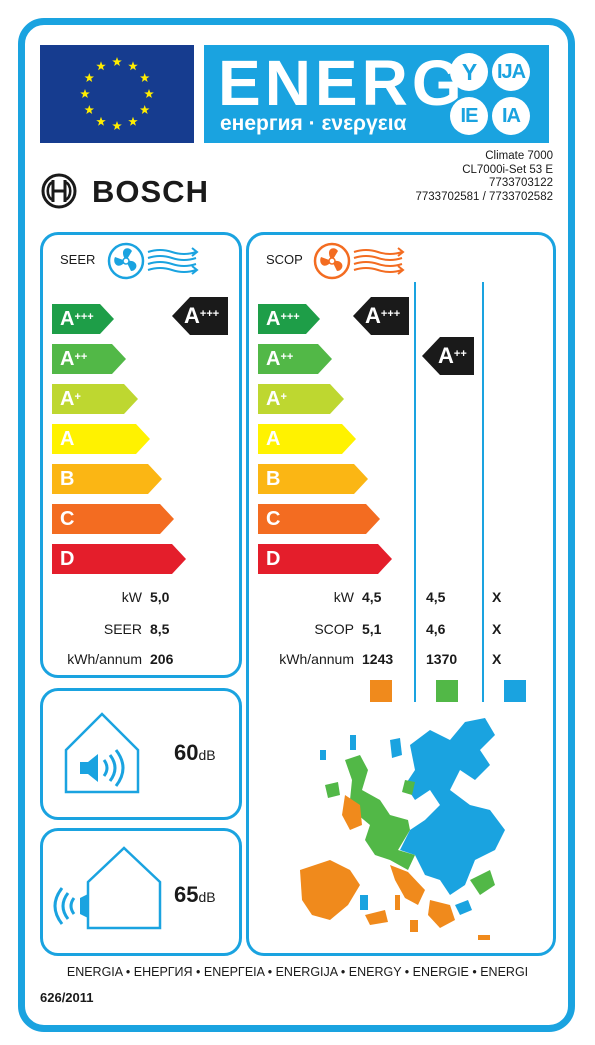  Describe the element at coordinates (301, 399) in the screenshot. I see `heating-scale-arrow: A+` at that location.